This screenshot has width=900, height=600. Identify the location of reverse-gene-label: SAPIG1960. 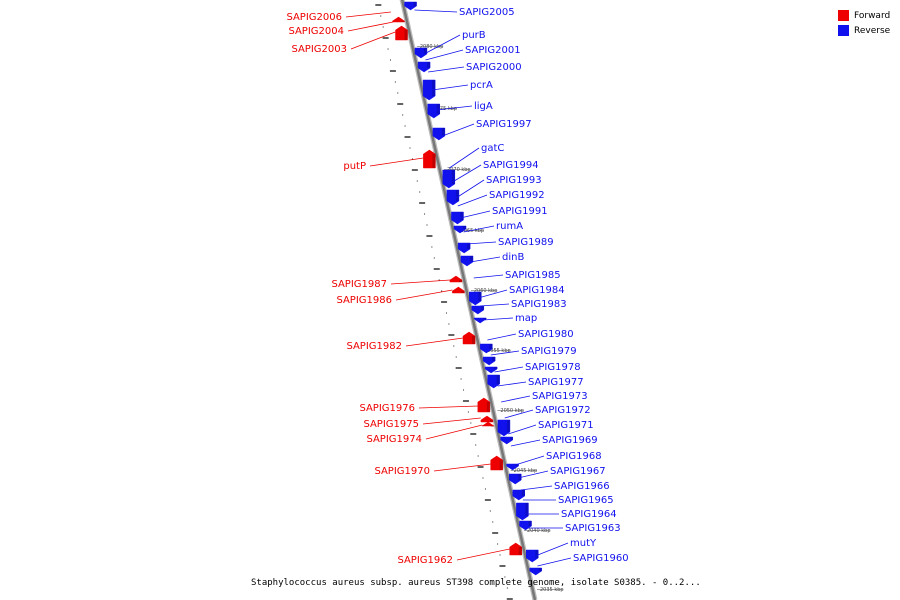
(601, 558).